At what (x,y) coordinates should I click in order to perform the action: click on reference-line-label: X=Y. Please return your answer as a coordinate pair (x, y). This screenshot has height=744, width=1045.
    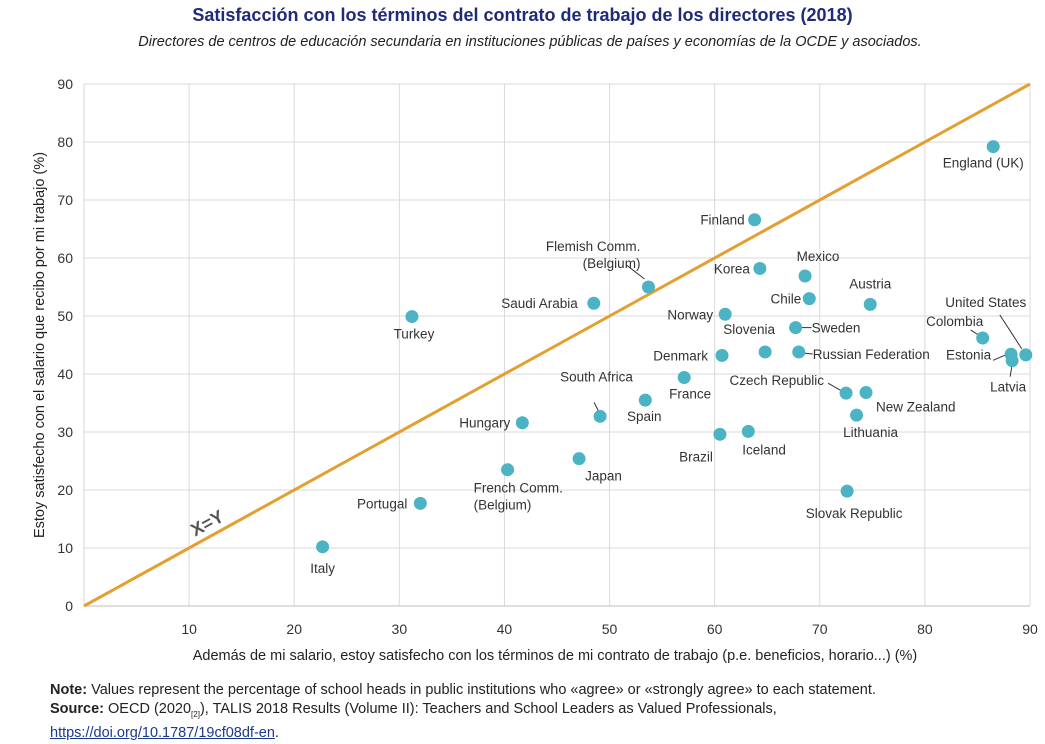
    Looking at the image, I should click on (207, 523).